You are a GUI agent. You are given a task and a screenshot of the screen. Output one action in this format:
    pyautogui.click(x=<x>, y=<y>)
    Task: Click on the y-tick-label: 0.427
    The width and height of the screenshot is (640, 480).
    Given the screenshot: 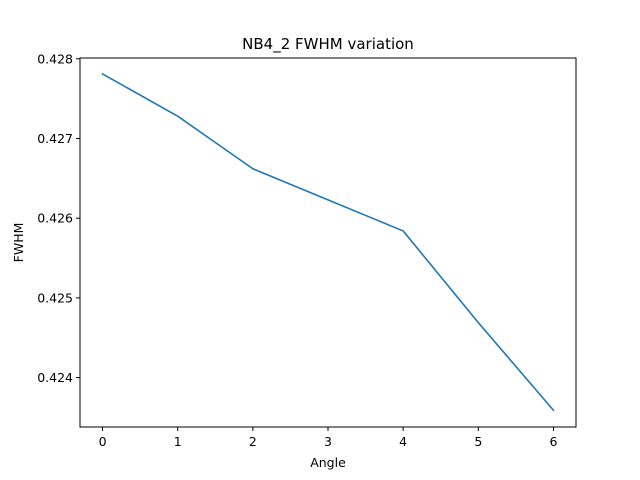 What is the action you would take?
    pyautogui.click(x=55, y=138)
    